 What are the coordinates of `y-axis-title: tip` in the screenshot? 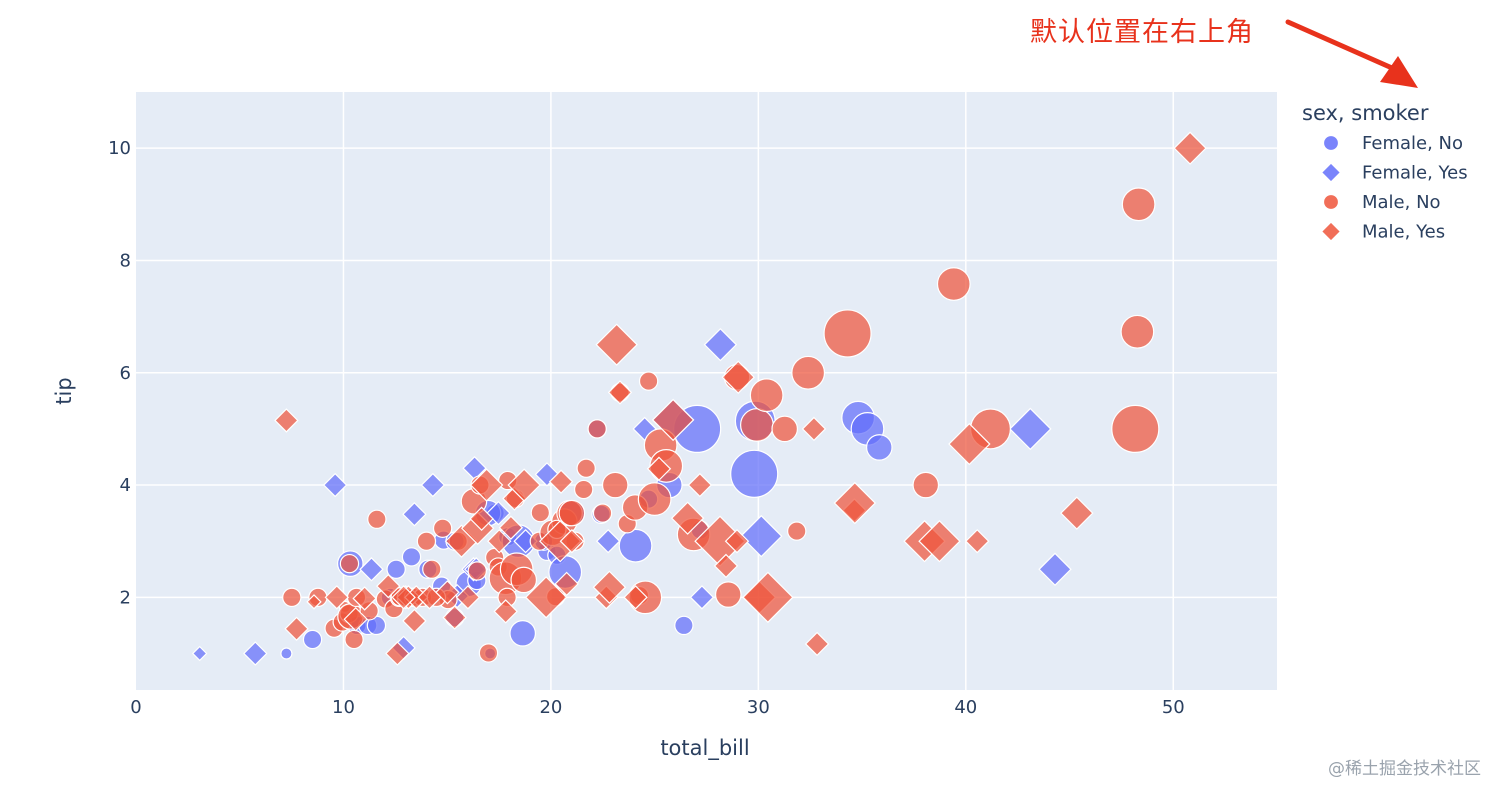 It's located at (64, 390).